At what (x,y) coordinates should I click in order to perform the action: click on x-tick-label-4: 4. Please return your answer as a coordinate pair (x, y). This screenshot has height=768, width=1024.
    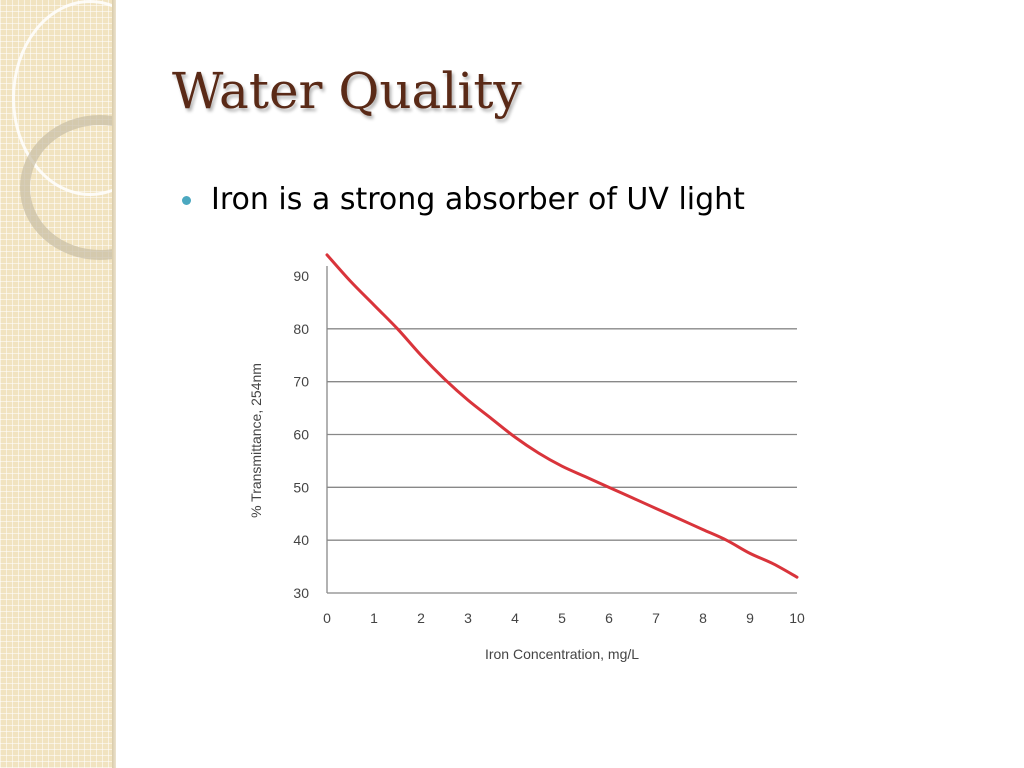
    Looking at the image, I should click on (515, 618).